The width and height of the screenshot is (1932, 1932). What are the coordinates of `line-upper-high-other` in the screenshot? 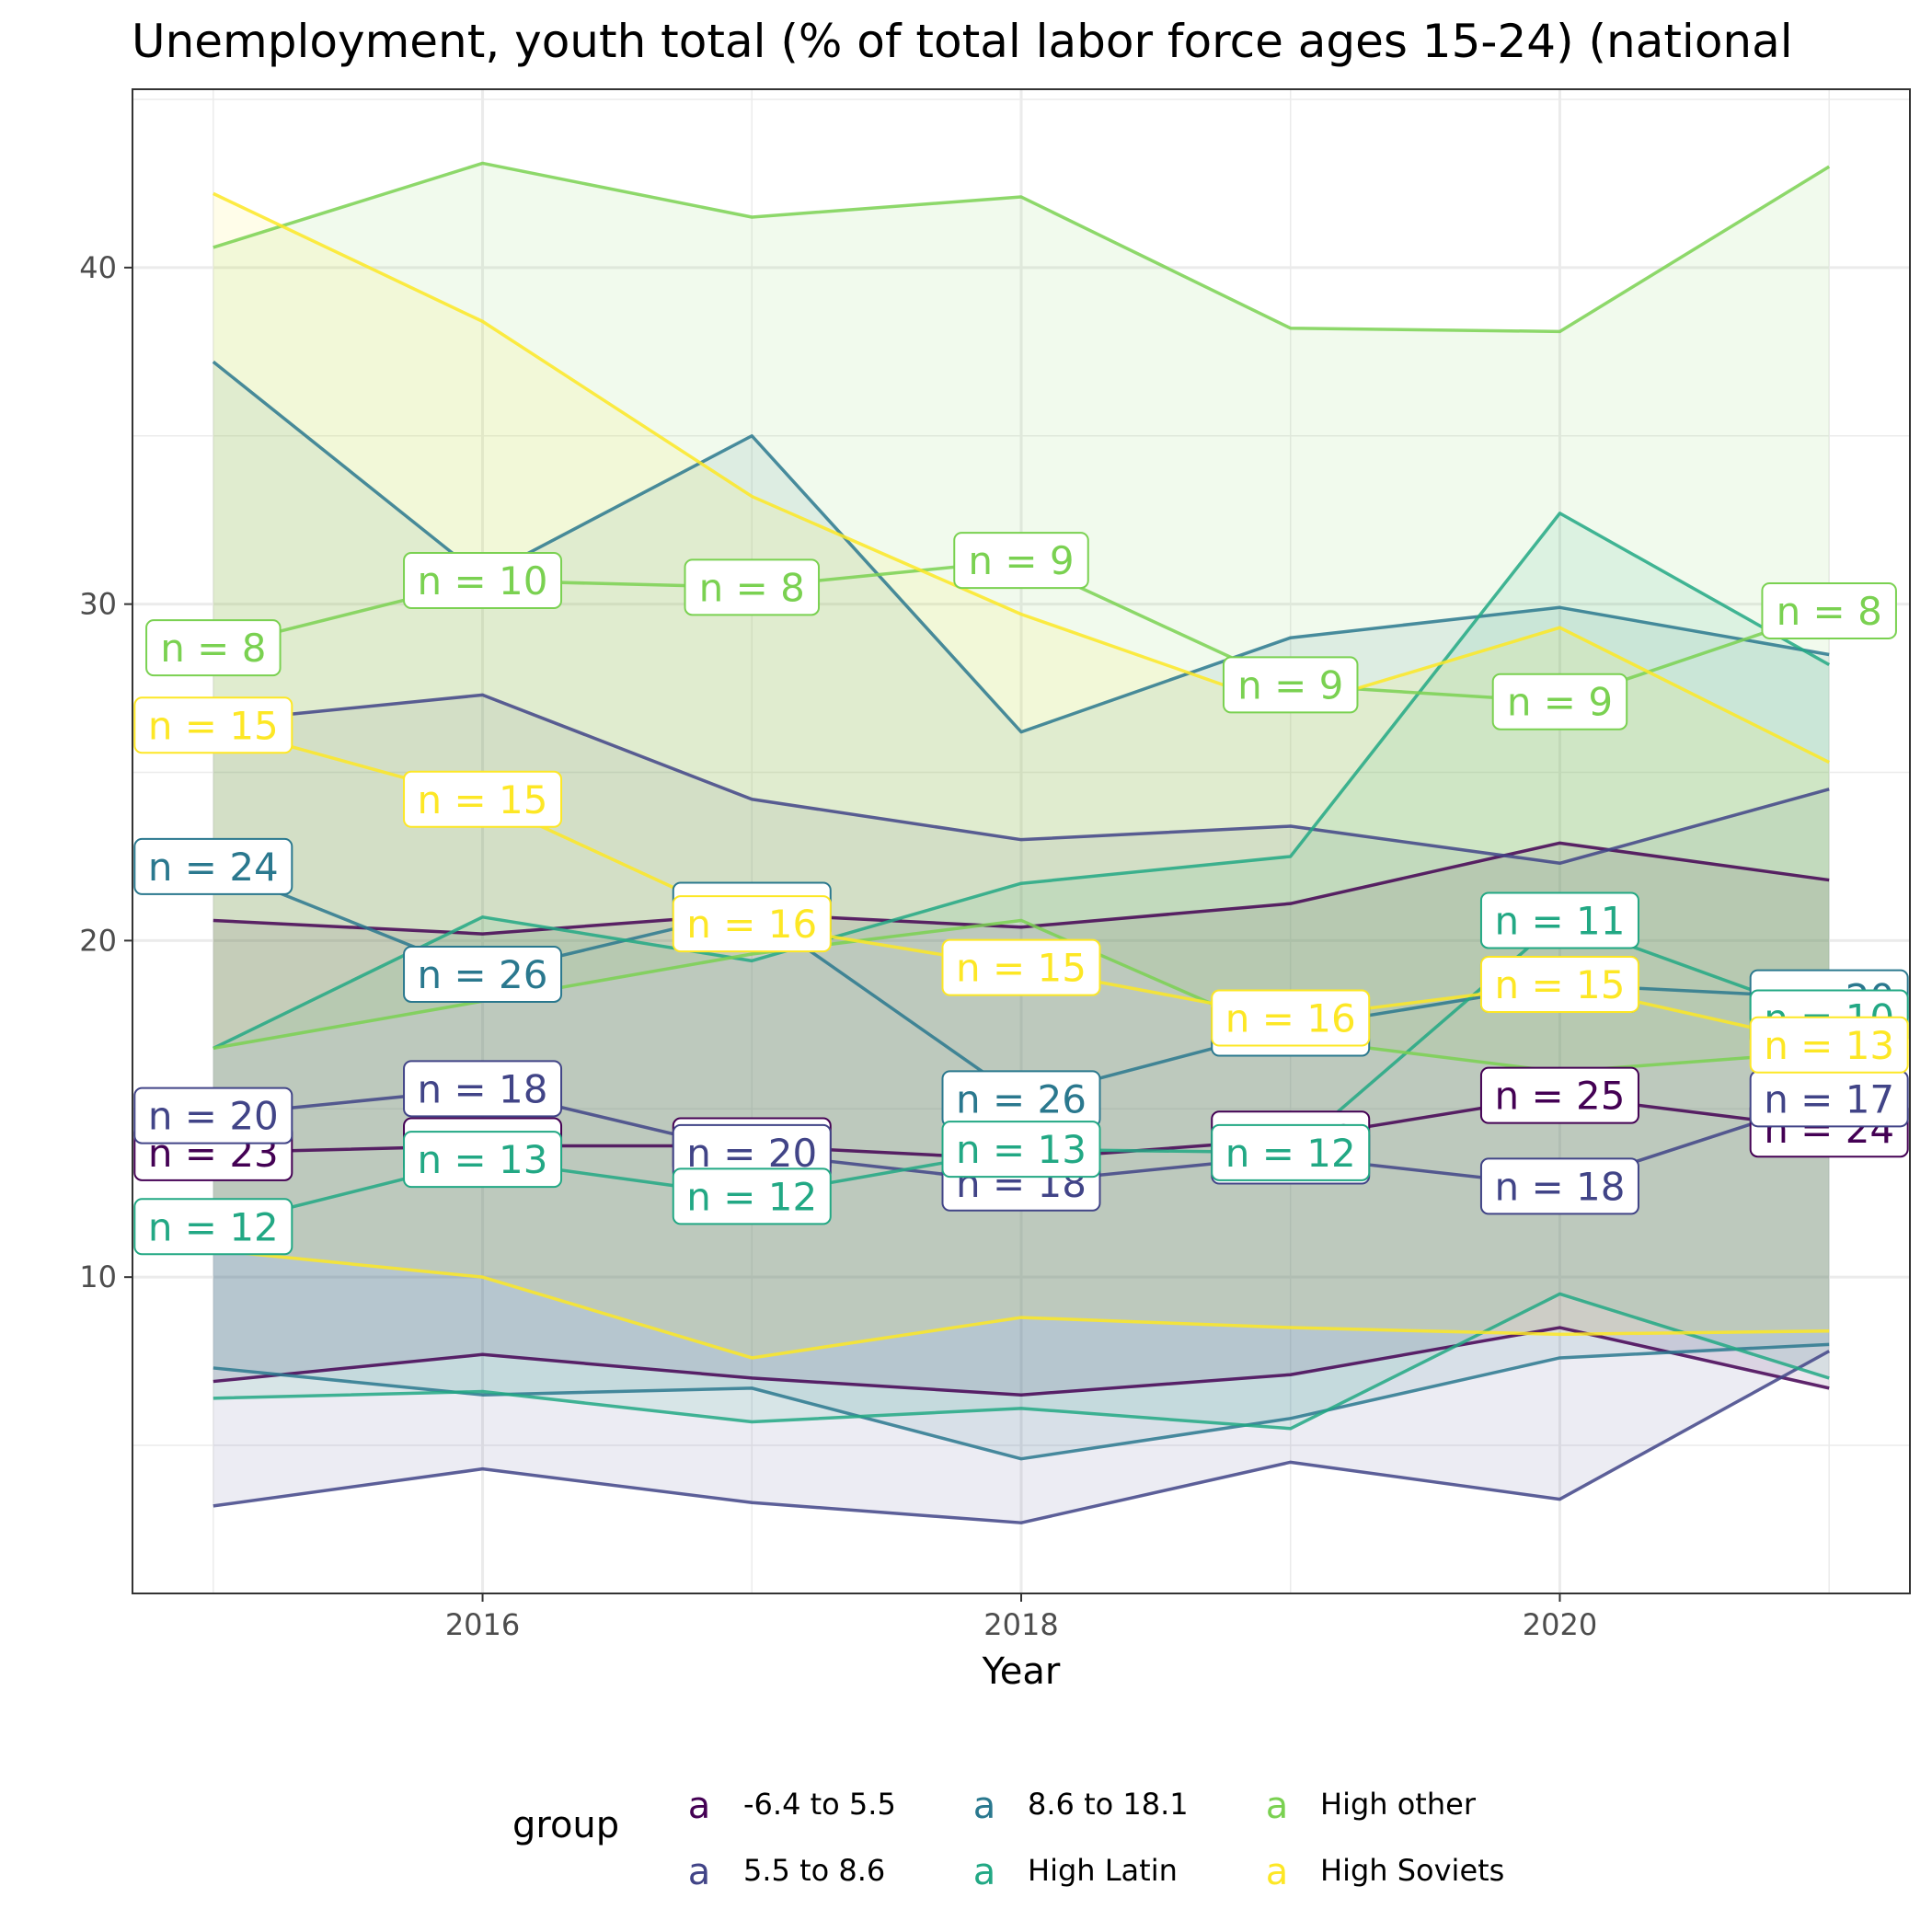 It's located at (1022, 247).